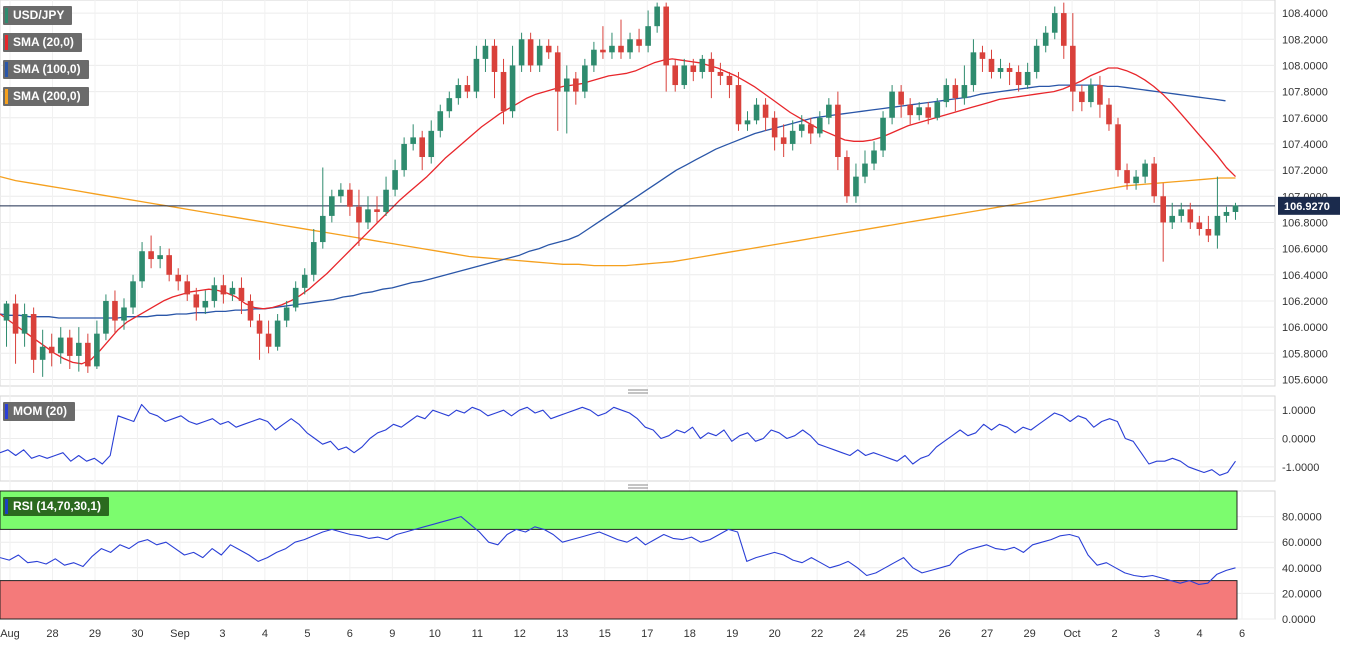 The width and height of the screenshot is (1347, 650). What do you see at coordinates (1305, 119) in the screenshot?
I see `price-y-tick-label: 107.6000` at bounding box center [1305, 119].